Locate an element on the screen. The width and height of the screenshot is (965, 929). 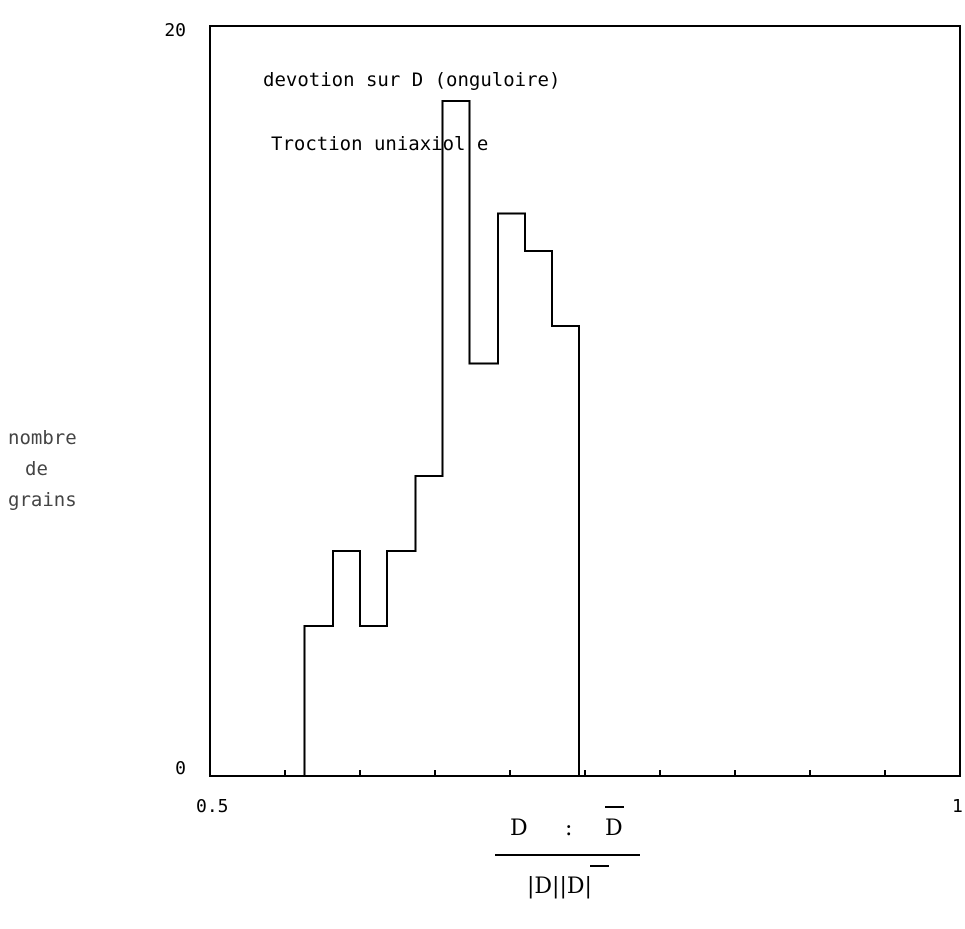
ylabel-line-3: grains is located at coordinates (42, 500).